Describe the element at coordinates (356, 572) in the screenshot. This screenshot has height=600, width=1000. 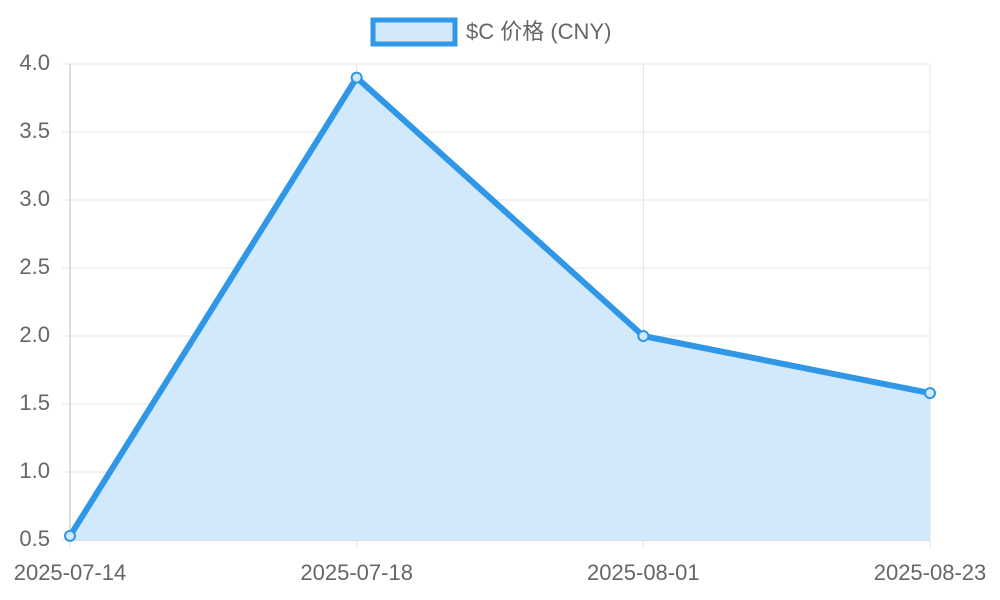
I see `x-tick-label: 2025-07-18` at that location.